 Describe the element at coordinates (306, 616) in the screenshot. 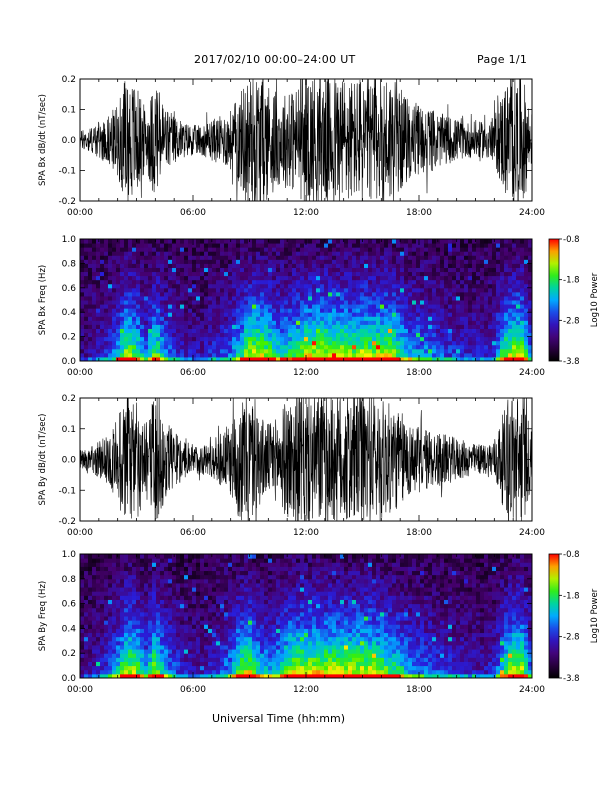

I see `spectrogram-by` at that location.